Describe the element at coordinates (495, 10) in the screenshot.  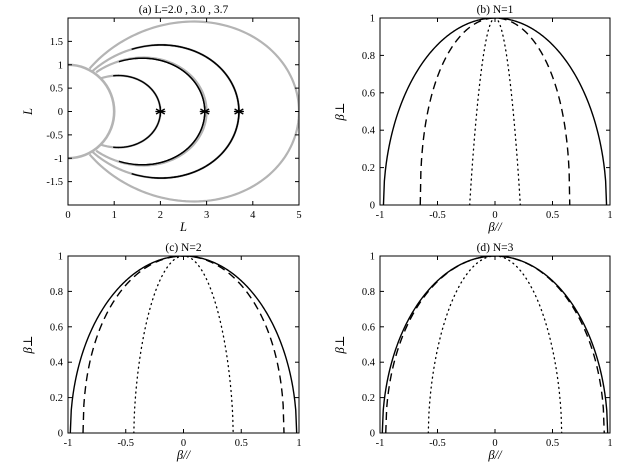
I see `panel-title: (b) N=1` at that location.